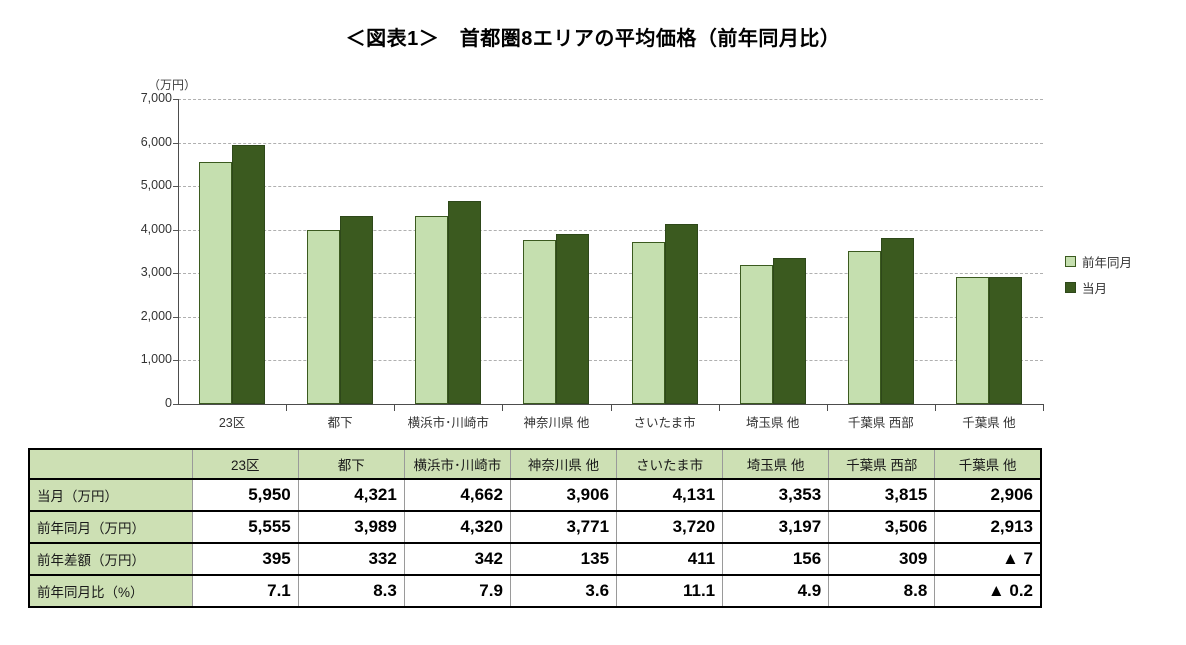 The height and width of the screenshot is (645, 1186). Describe the element at coordinates (156, 272) in the screenshot. I see `y-axis-tick-label: 3,000` at that location.